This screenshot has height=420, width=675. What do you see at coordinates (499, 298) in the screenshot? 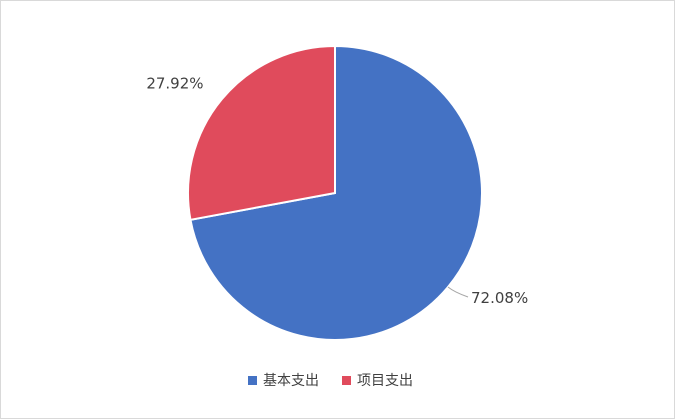
I see `data-label-basic: 72.08%` at bounding box center [499, 298].